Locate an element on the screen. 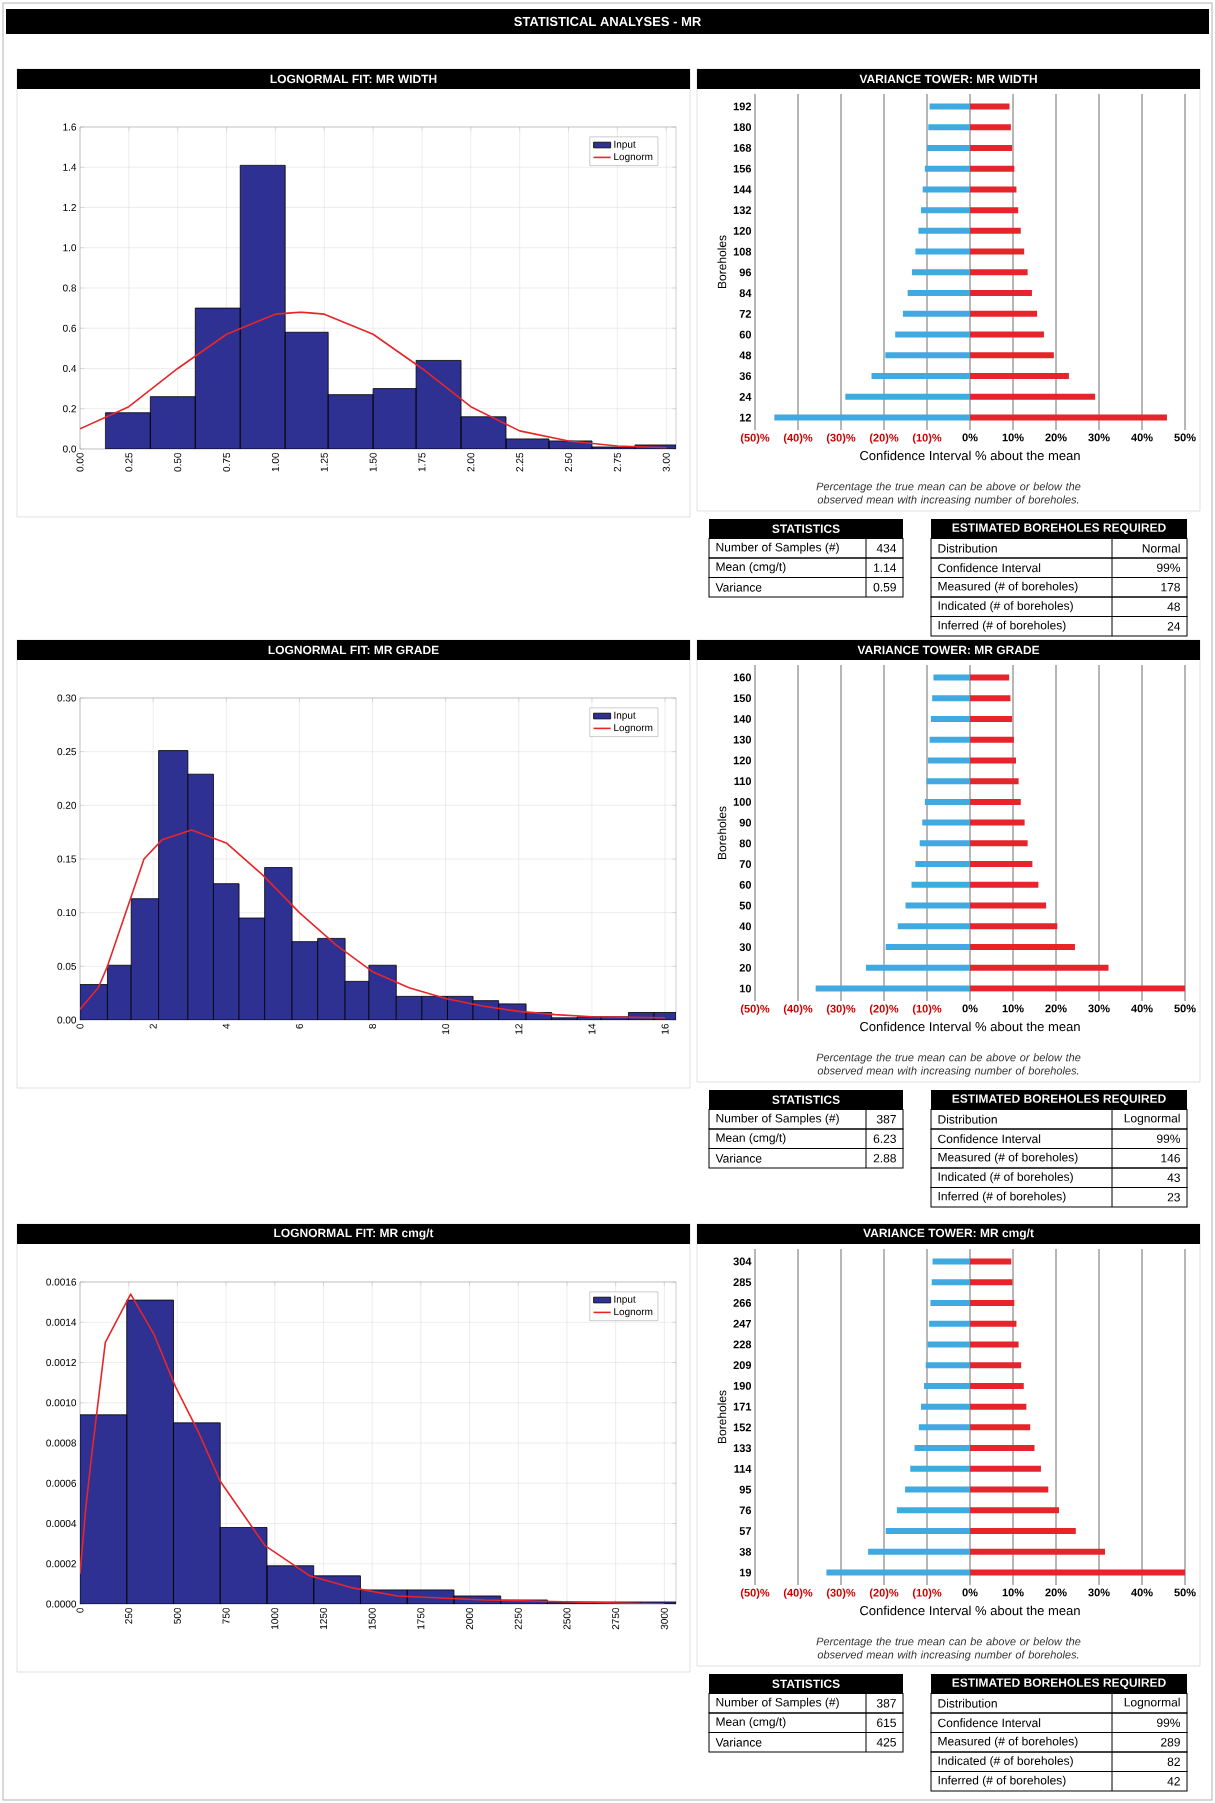  text: 434 is located at coordinates (886, 548).